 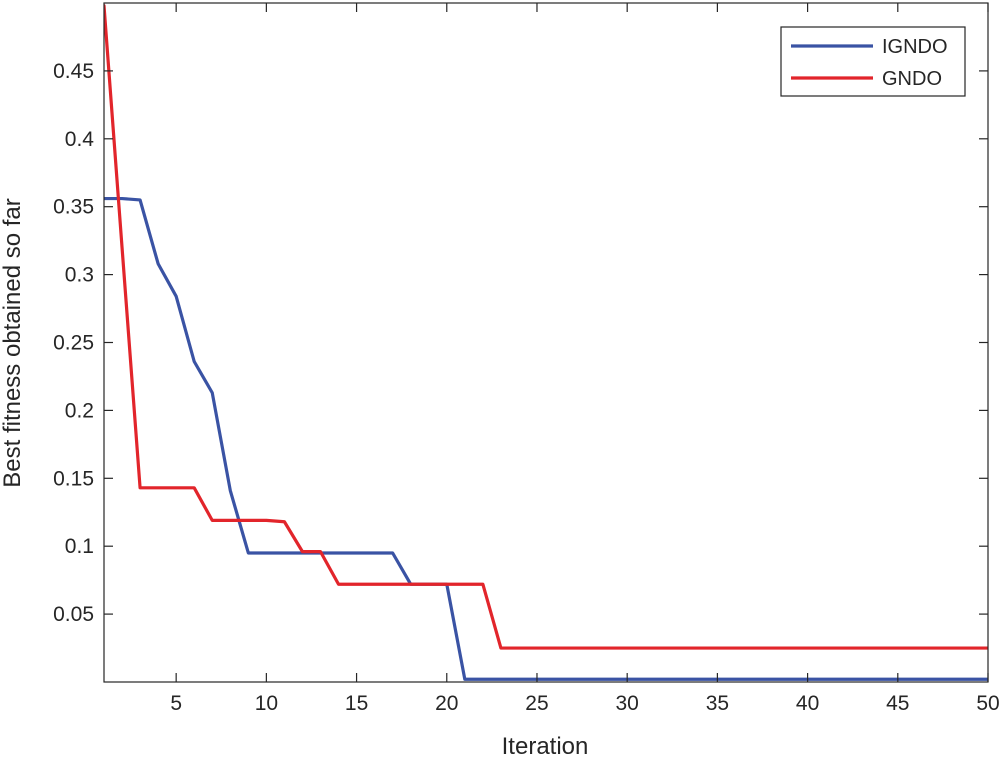 What do you see at coordinates (897, 703) in the screenshot?
I see `x-tick-label: 45` at bounding box center [897, 703].